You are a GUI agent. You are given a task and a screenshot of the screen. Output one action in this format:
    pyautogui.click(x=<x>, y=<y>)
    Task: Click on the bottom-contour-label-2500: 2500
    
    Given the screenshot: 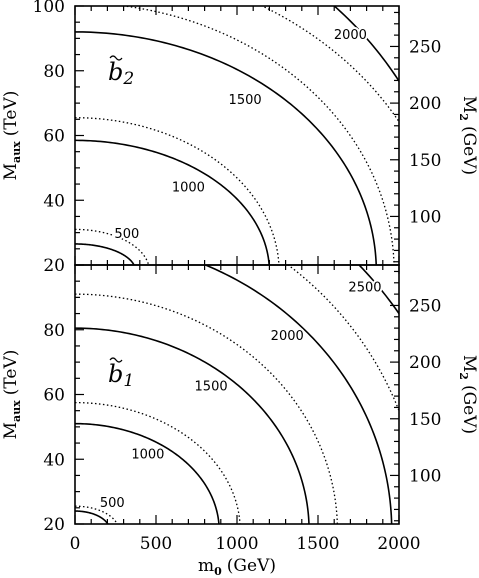 What is the action you would take?
    pyautogui.click(x=364, y=288)
    